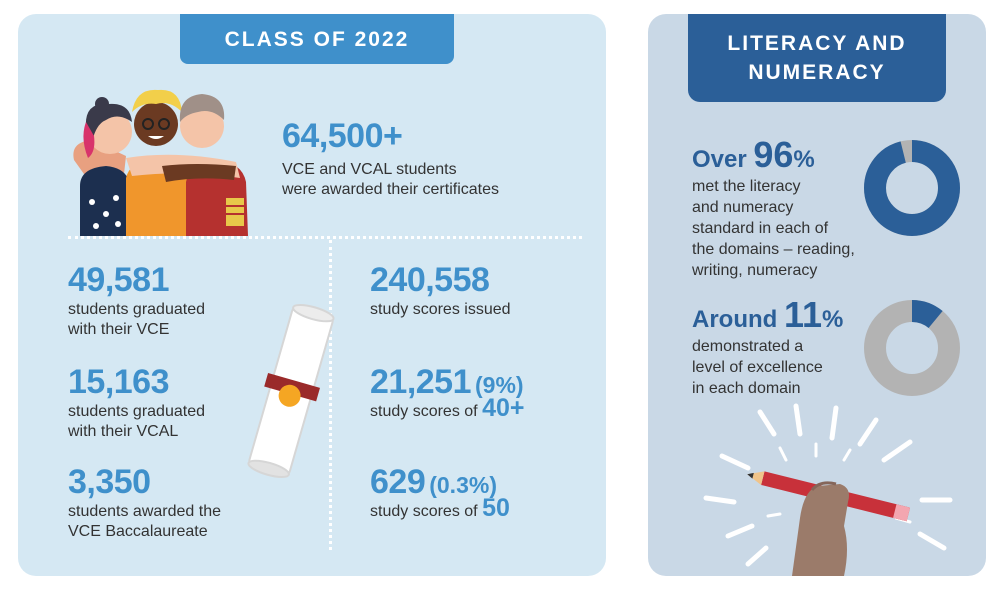  I want to click on vcal-graduates-value: 15,163, so click(119, 382).